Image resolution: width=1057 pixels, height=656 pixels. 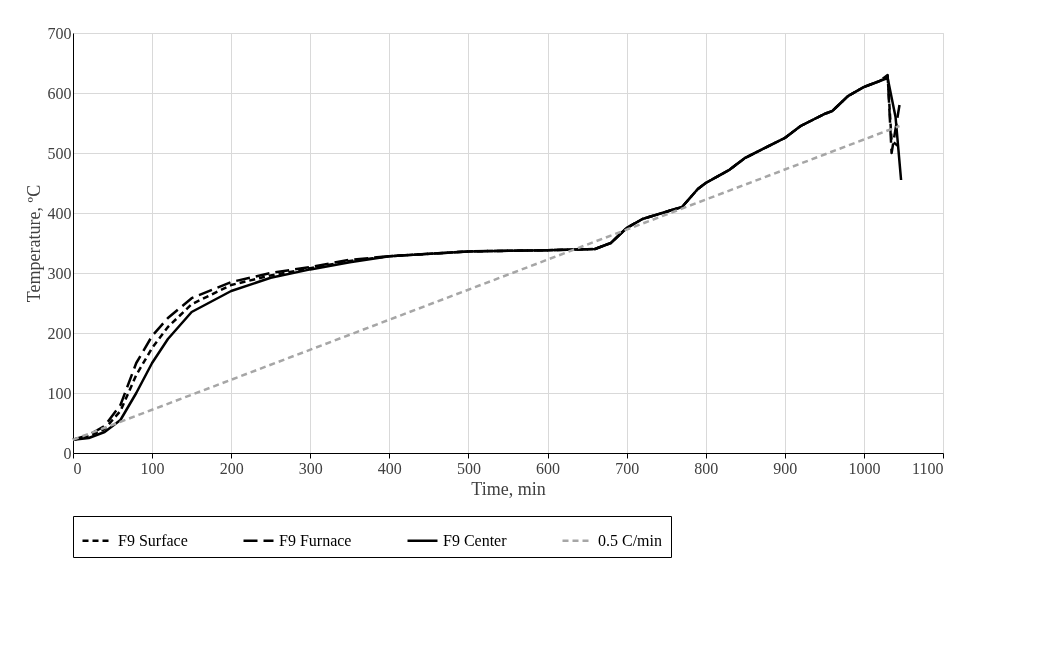 What do you see at coordinates (67, 453) in the screenshot?
I see `y-tick-label: 0` at bounding box center [67, 453].